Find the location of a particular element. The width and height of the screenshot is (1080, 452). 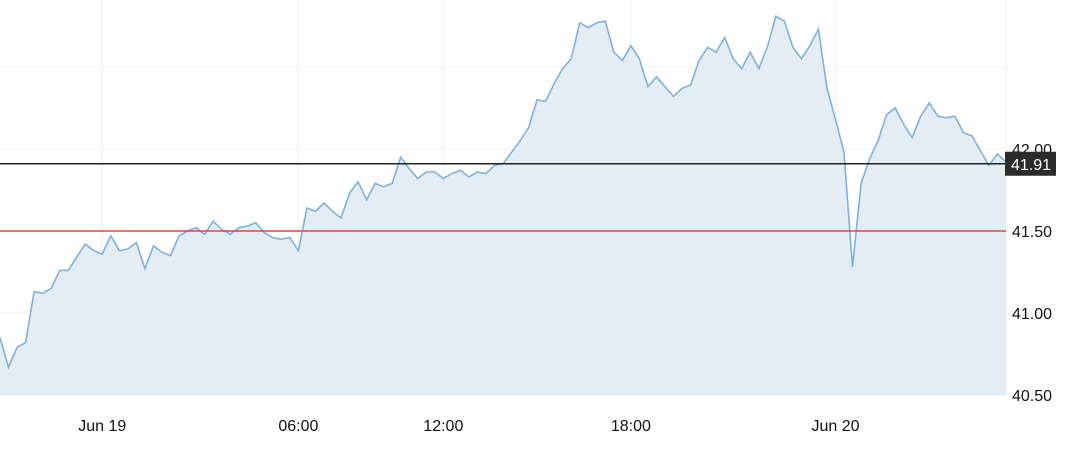

x-tick-label: Jun 19 is located at coordinates (102, 426).